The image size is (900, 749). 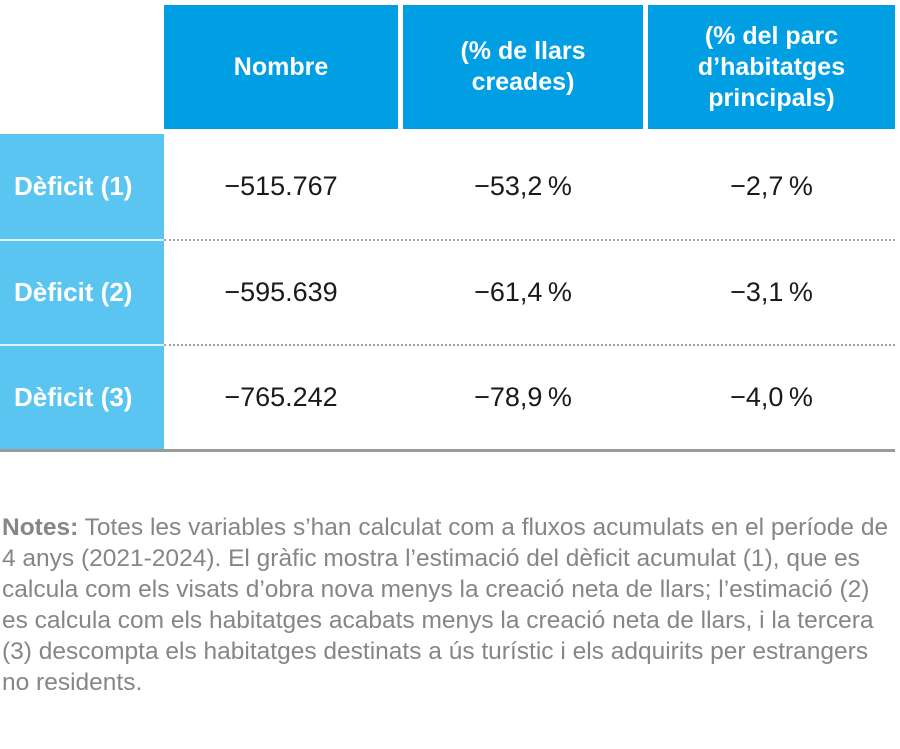 What do you see at coordinates (523, 397) in the screenshot?
I see `cell-pct-llars: −78,9 %` at bounding box center [523, 397].